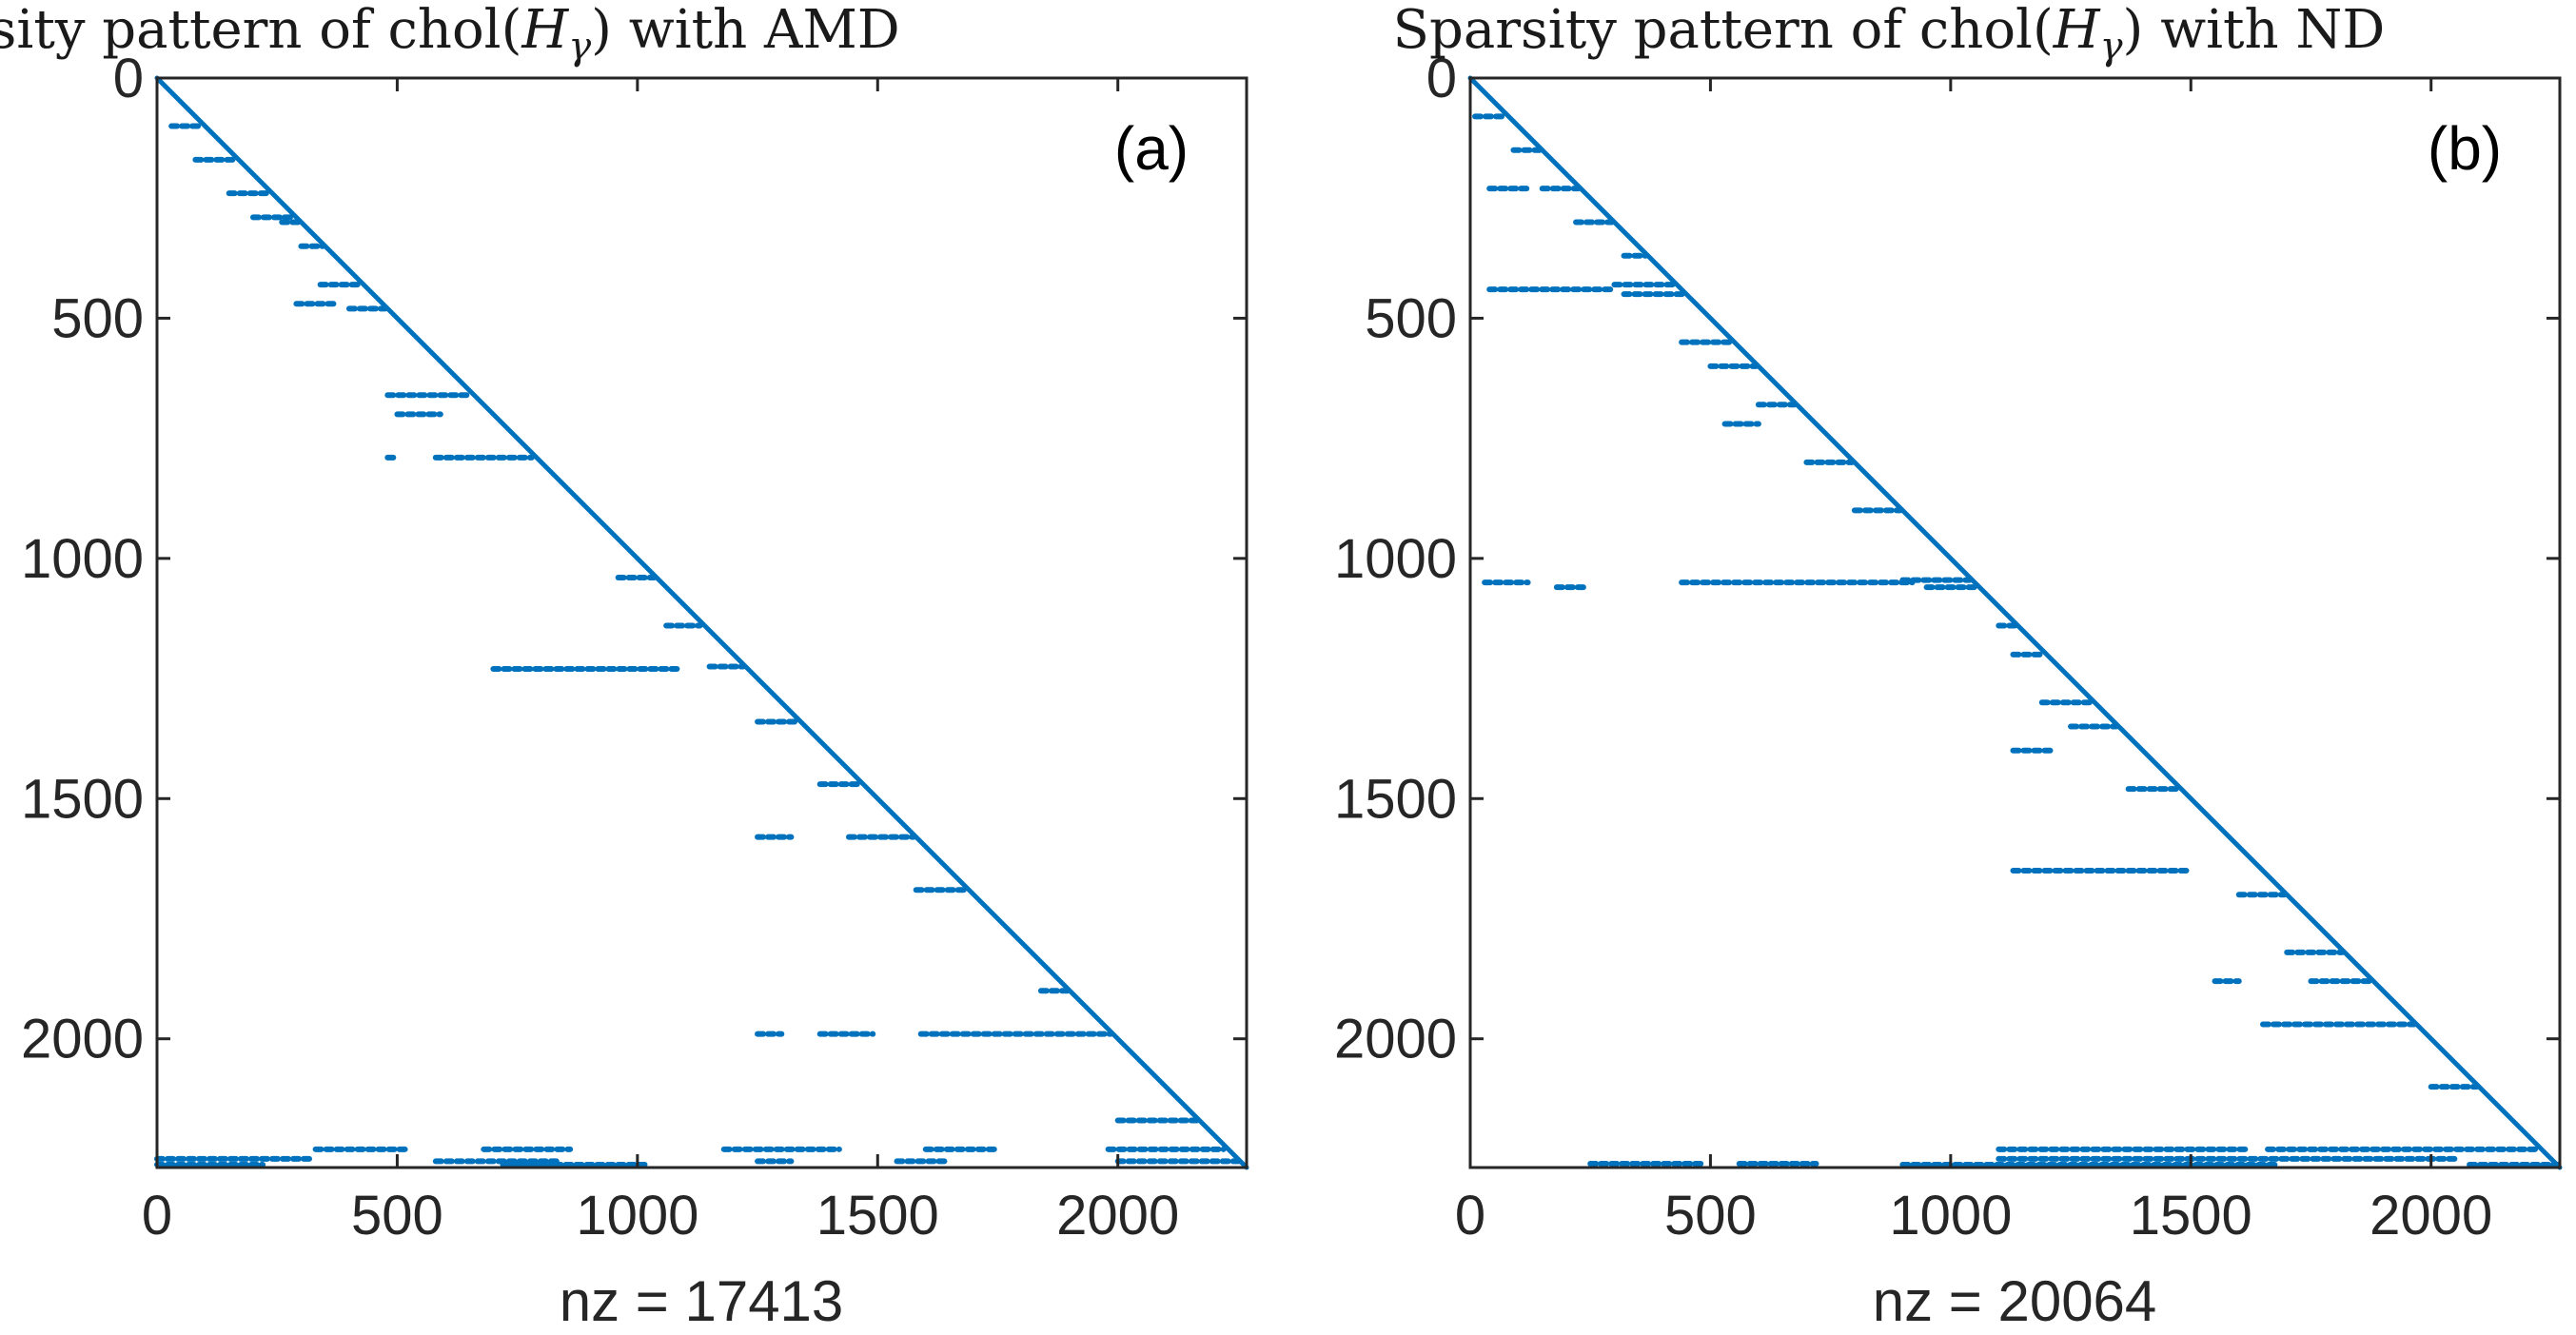 The width and height of the screenshot is (2576, 1335). I want to click on x-axis-label: nz = 17413, so click(702, 1301).